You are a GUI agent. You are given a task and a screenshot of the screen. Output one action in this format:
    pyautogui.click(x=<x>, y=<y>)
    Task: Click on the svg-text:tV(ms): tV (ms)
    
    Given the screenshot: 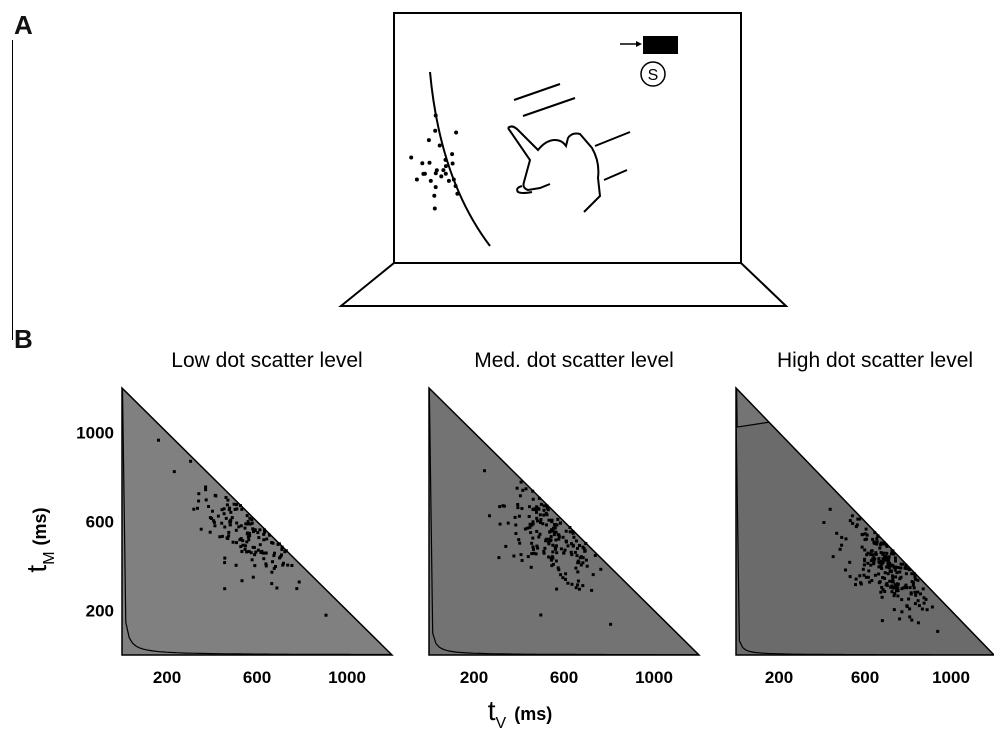 What is the action you would take?
    pyautogui.click(x=520, y=713)
    